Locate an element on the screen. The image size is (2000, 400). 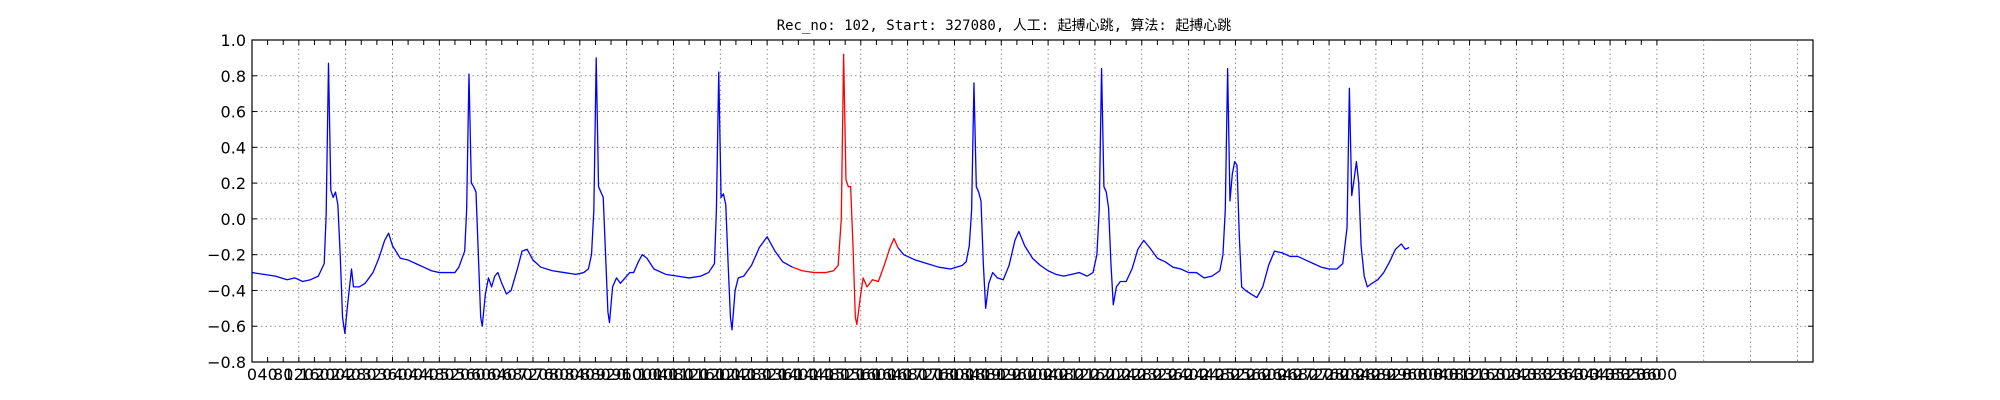
x-tick-label: 2240 is located at coordinates (1126, 374).